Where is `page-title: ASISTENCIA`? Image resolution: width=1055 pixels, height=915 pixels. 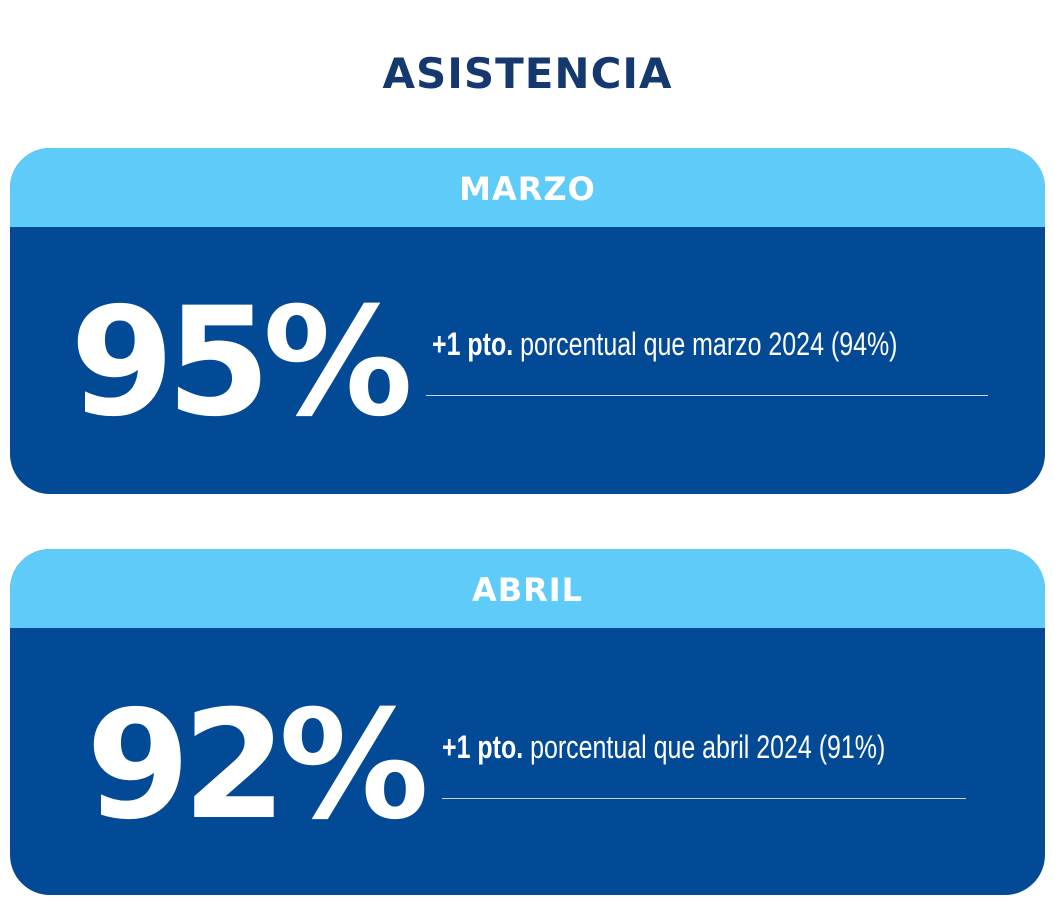
page-title: ASISTENCIA is located at coordinates (527, 73).